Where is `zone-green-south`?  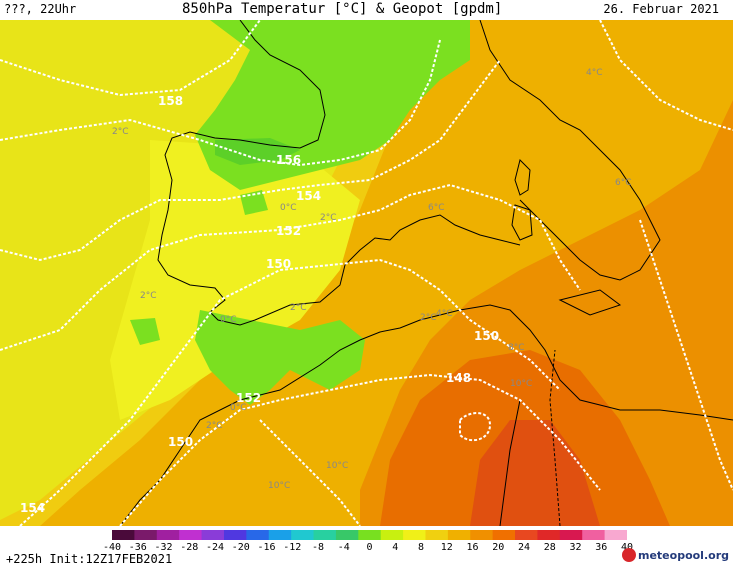
zone-green-south is located at coordinates (280, 357).